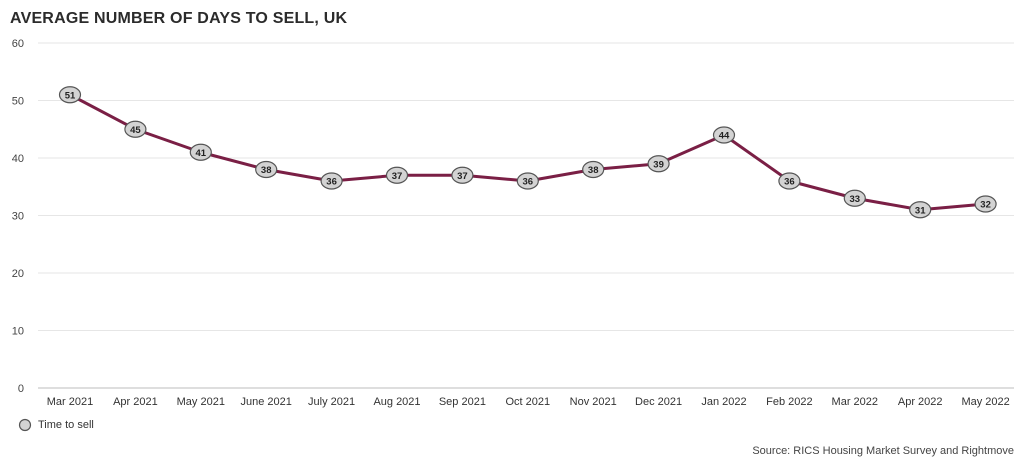 The width and height of the screenshot is (1024, 470). What do you see at coordinates (25, 425) in the screenshot?
I see `legend-marker-icon` at bounding box center [25, 425].